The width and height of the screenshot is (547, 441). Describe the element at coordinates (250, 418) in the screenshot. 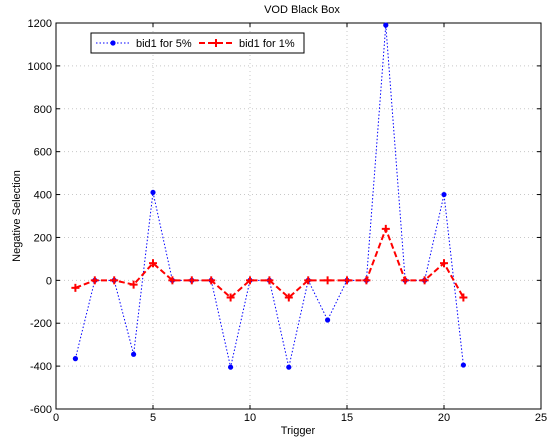

I see `x-tick-label: 10` at that location.